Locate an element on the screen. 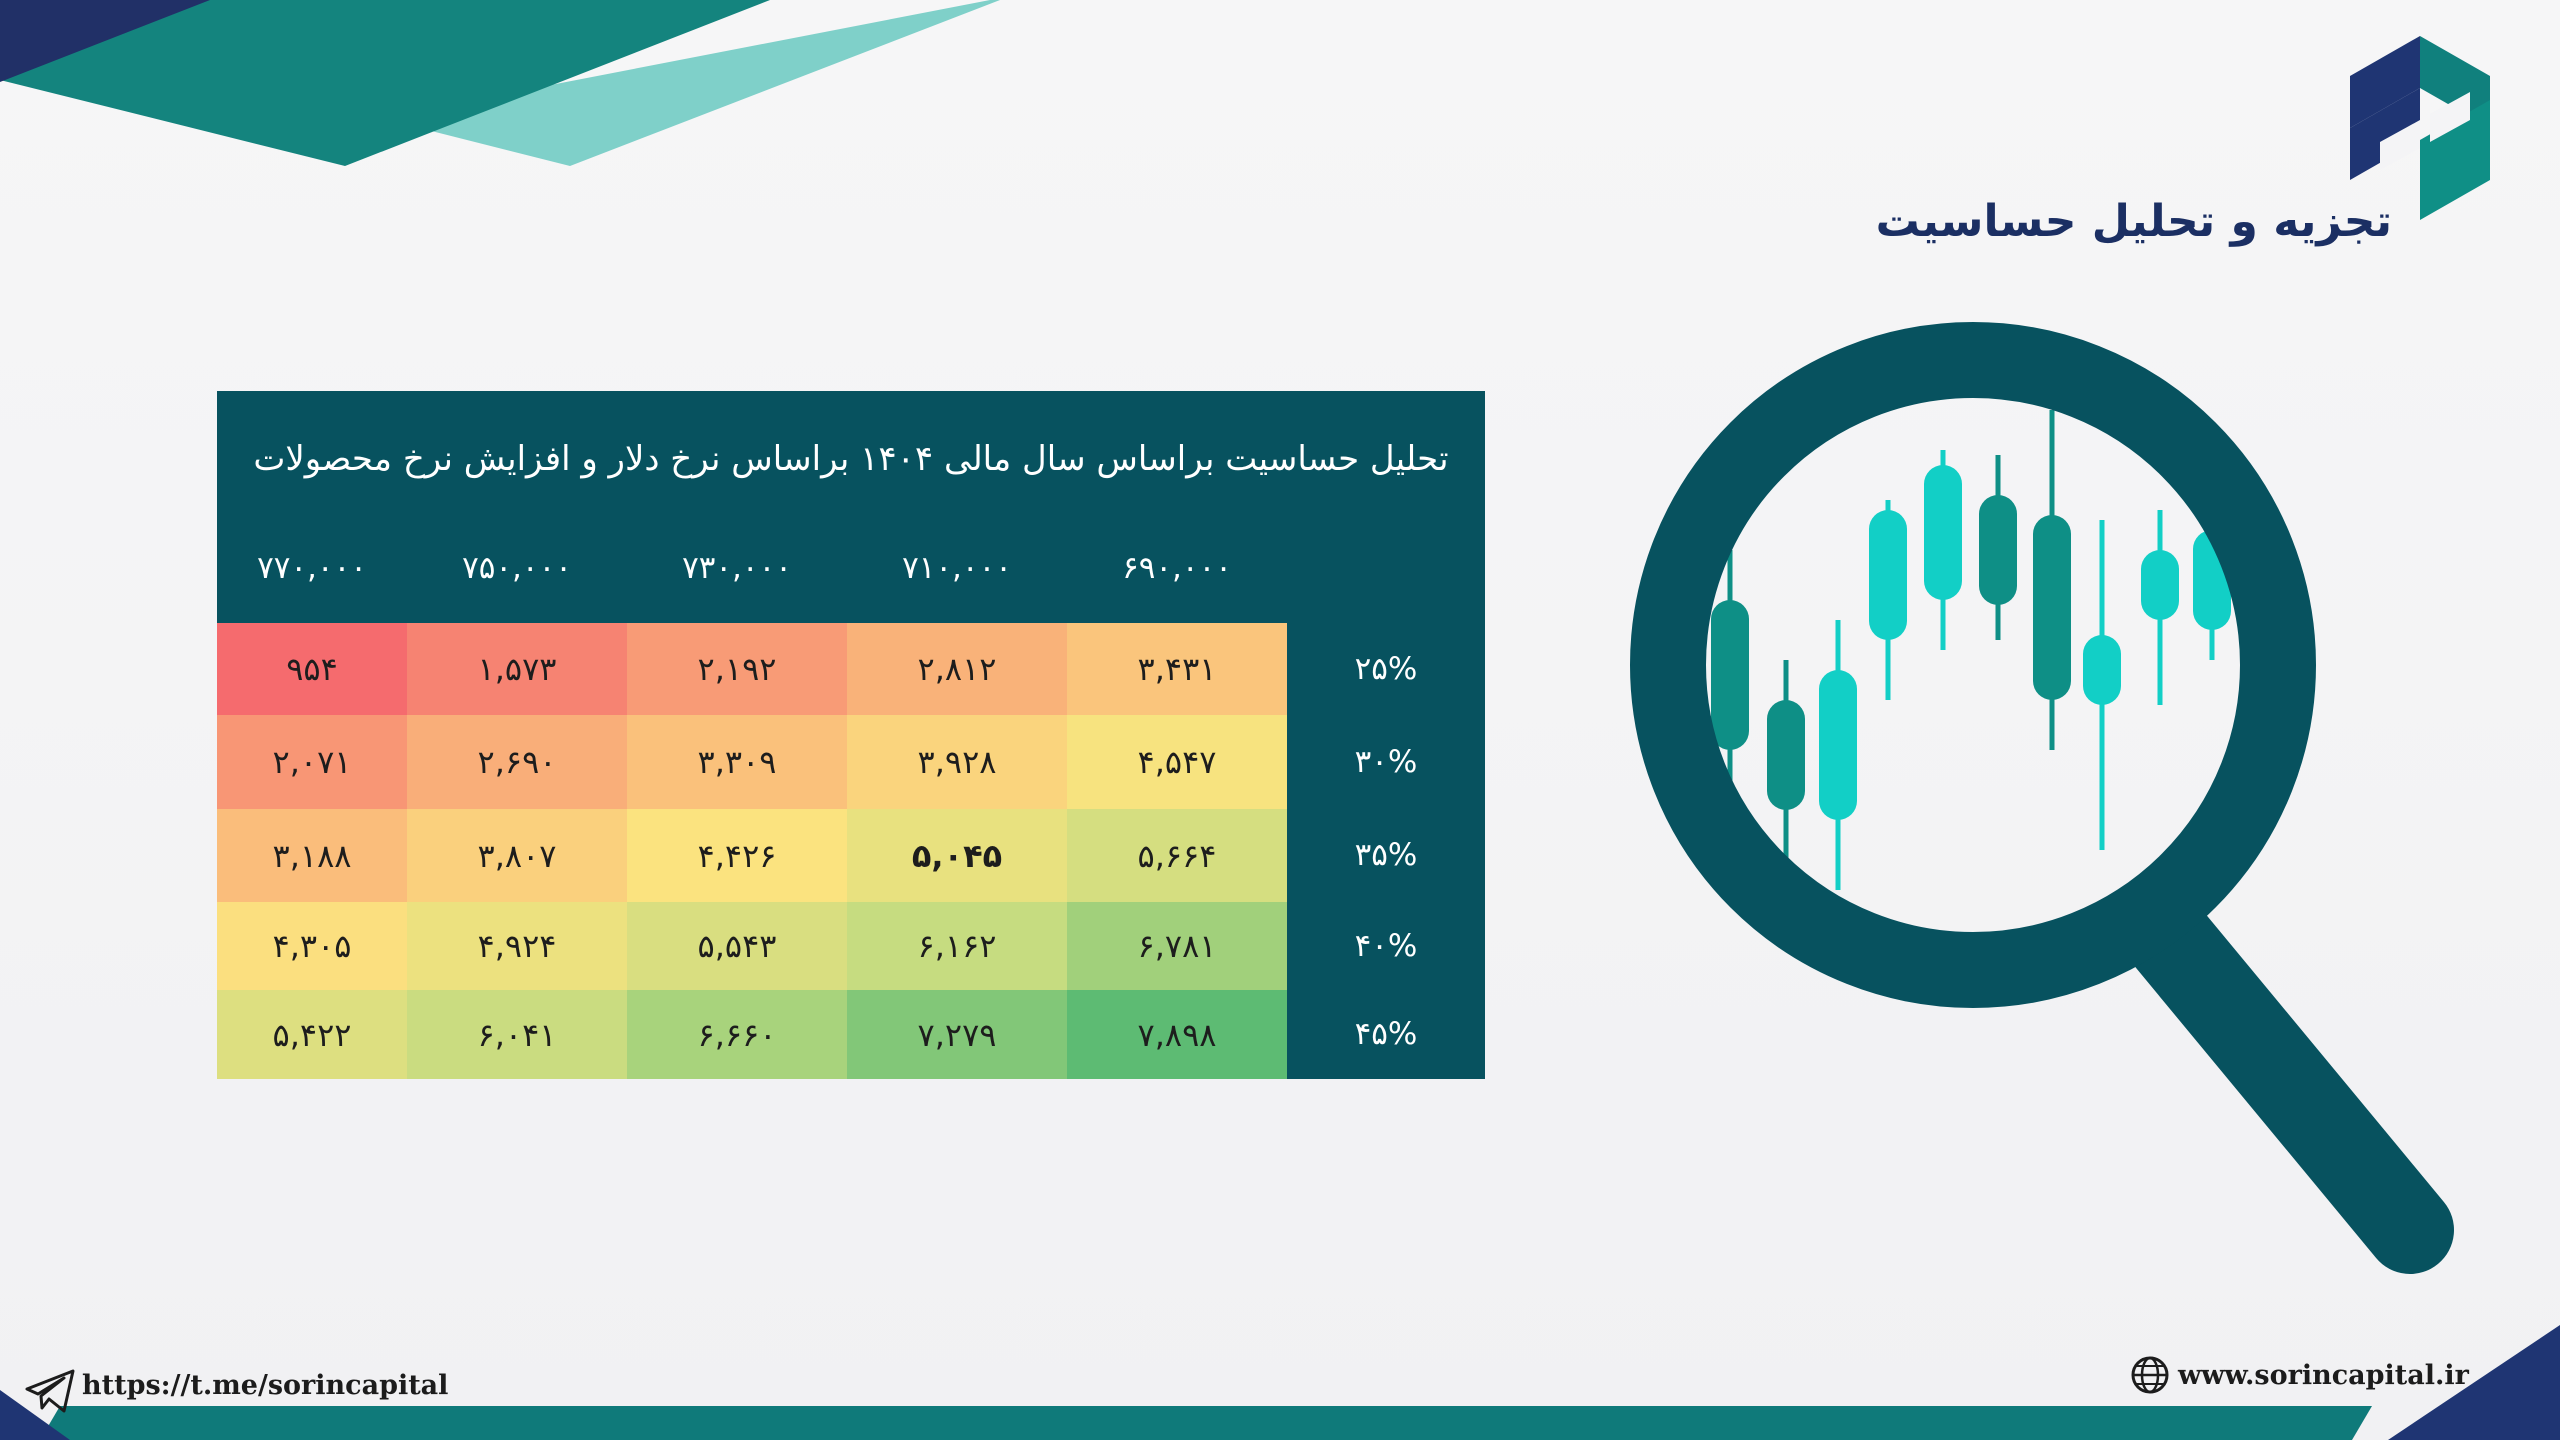  heatmap-cell: ۴,۳۰۵ is located at coordinates (312, 946).